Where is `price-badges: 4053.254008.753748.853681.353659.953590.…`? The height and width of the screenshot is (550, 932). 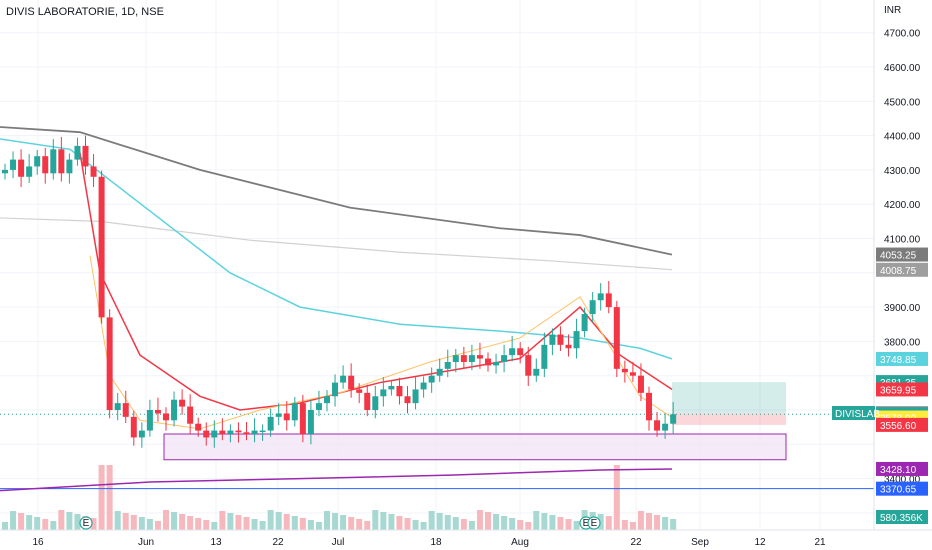
price-badges: 4053.254008.753748.853681.353659.953590.… is located at coordinates (902, 371).